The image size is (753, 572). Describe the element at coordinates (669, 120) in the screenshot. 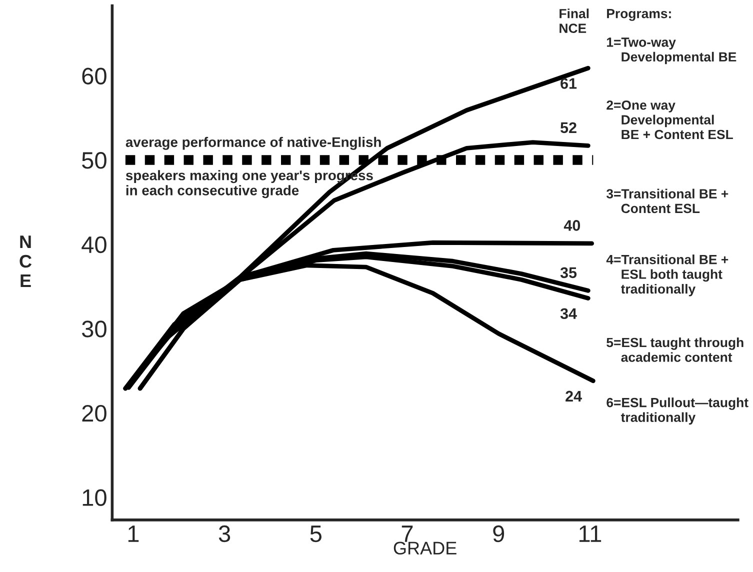

I see `annotation: 2=One way Developmental BE + Content ESL` at that location.